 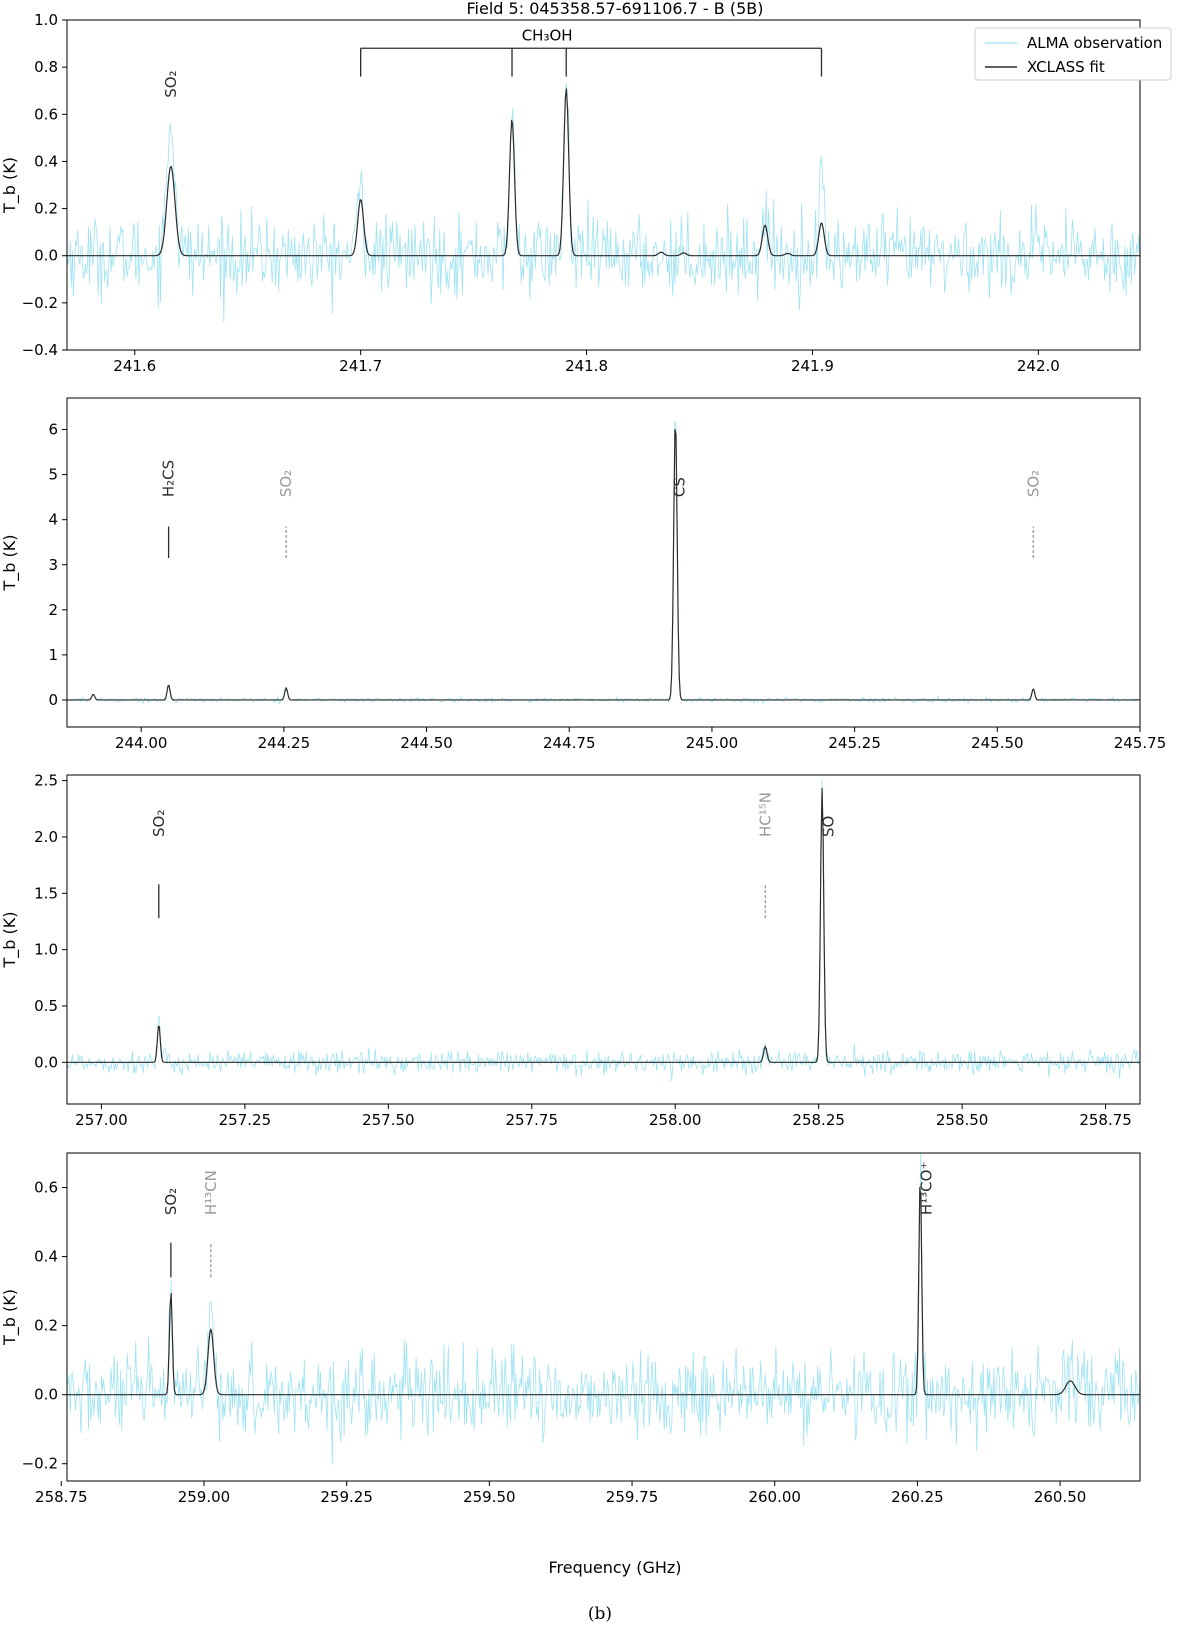 I want to click on x-tick-label: 257.75, so click(x=532, y=1120).